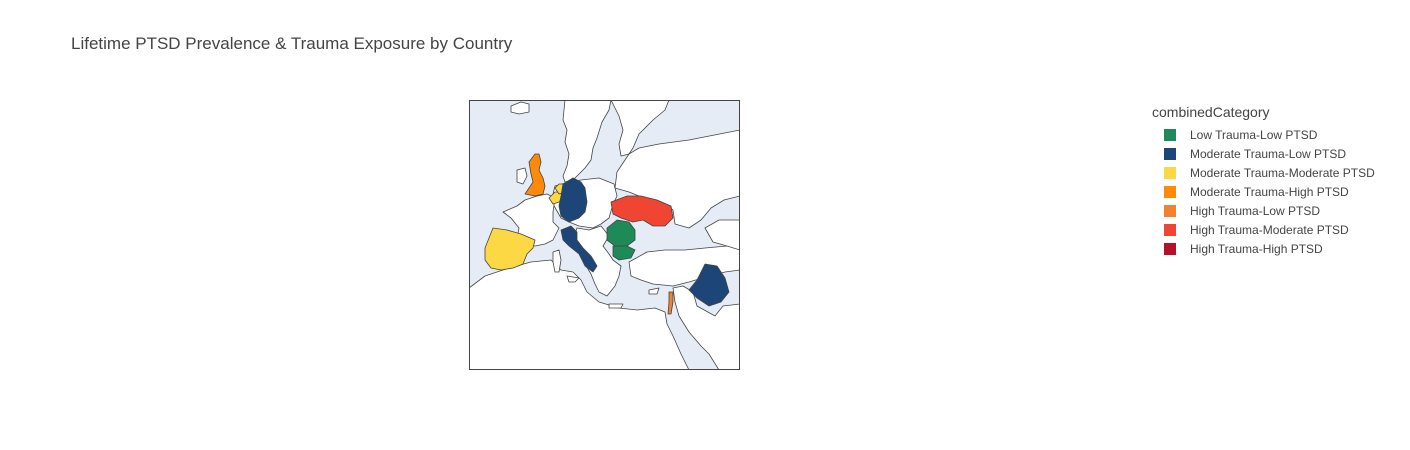 The width and height of the screenshot is (1410, 450). I want to click on land-background, so click(604, 235).